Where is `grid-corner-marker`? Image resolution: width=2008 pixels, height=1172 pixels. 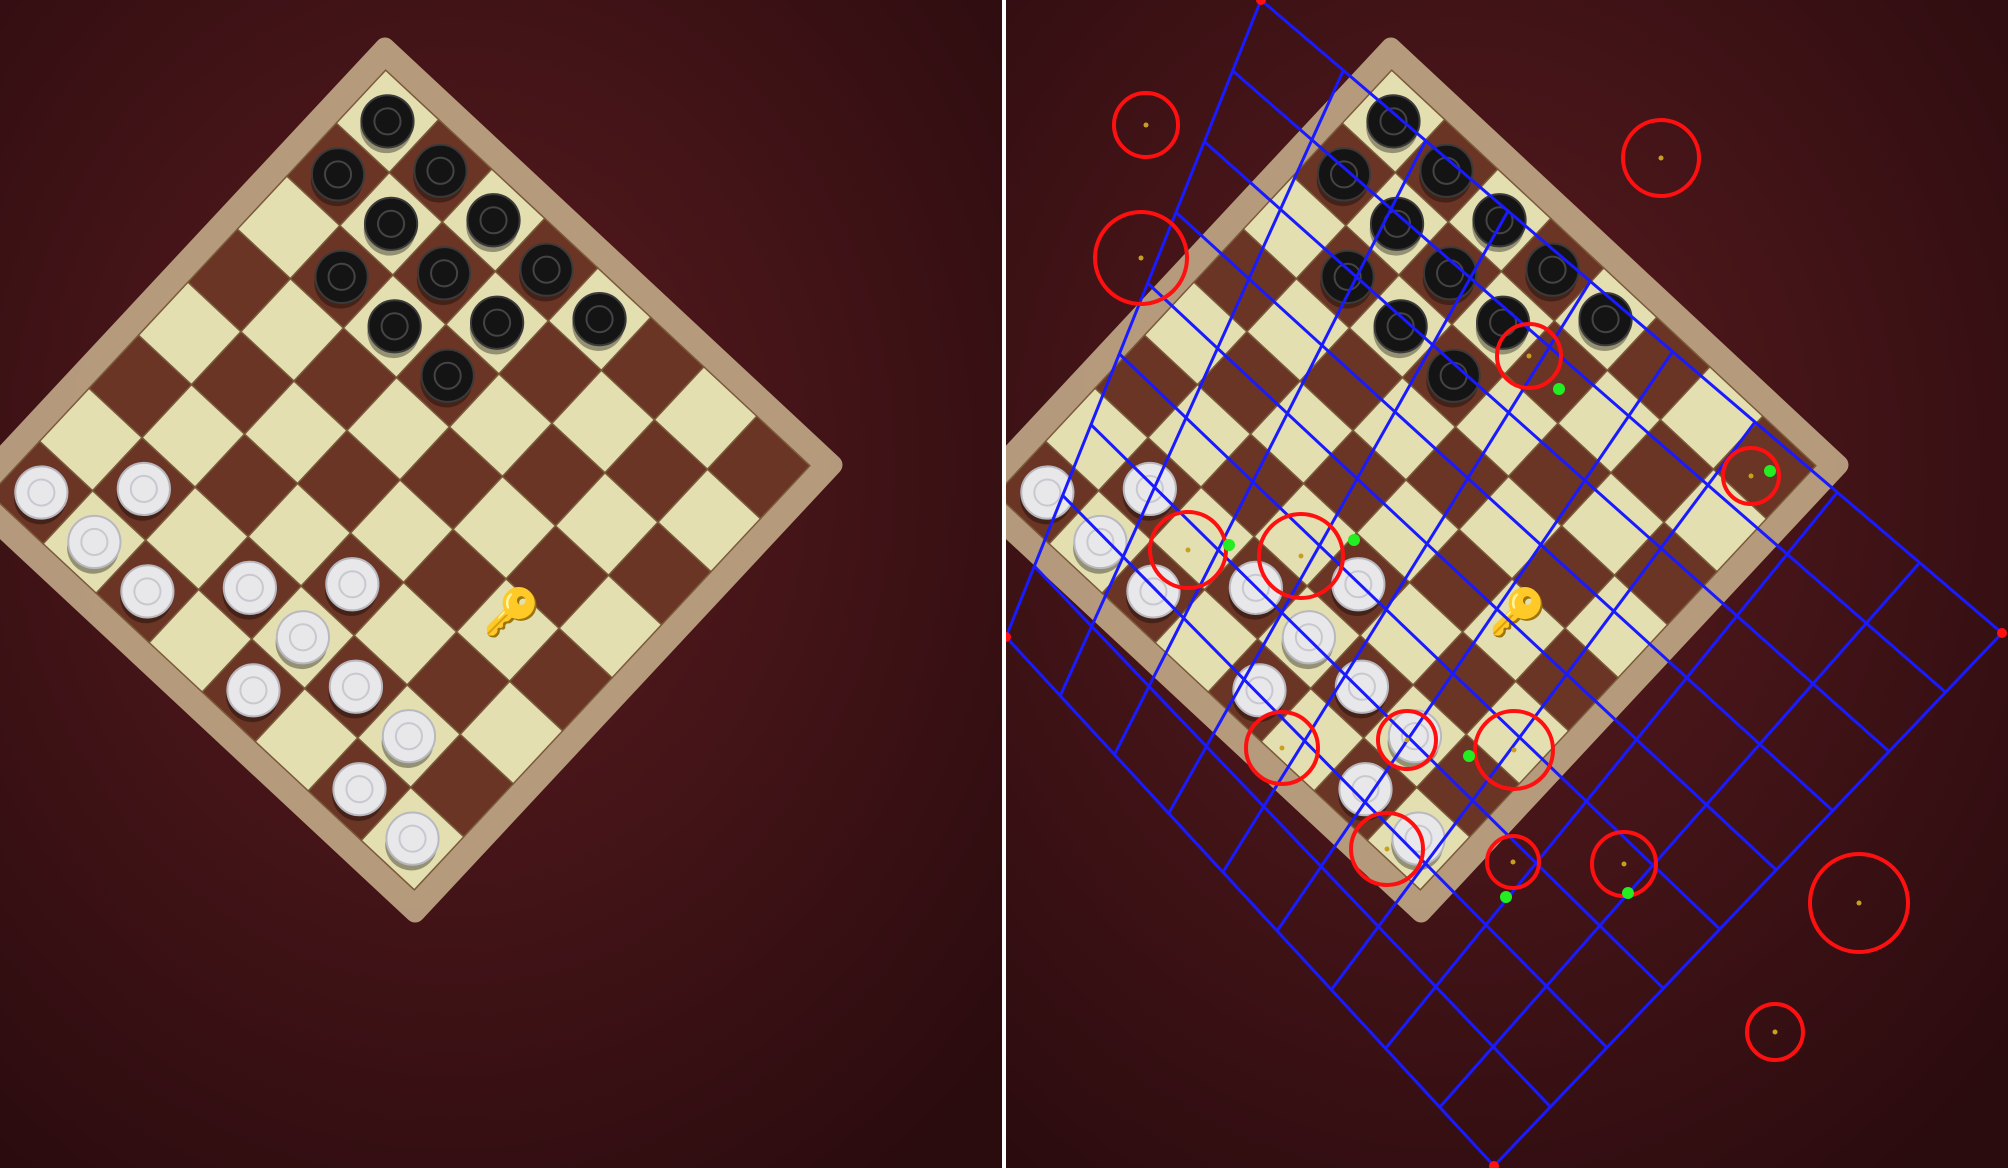
grid-corner-marker is located at coordinates (2002, 633).